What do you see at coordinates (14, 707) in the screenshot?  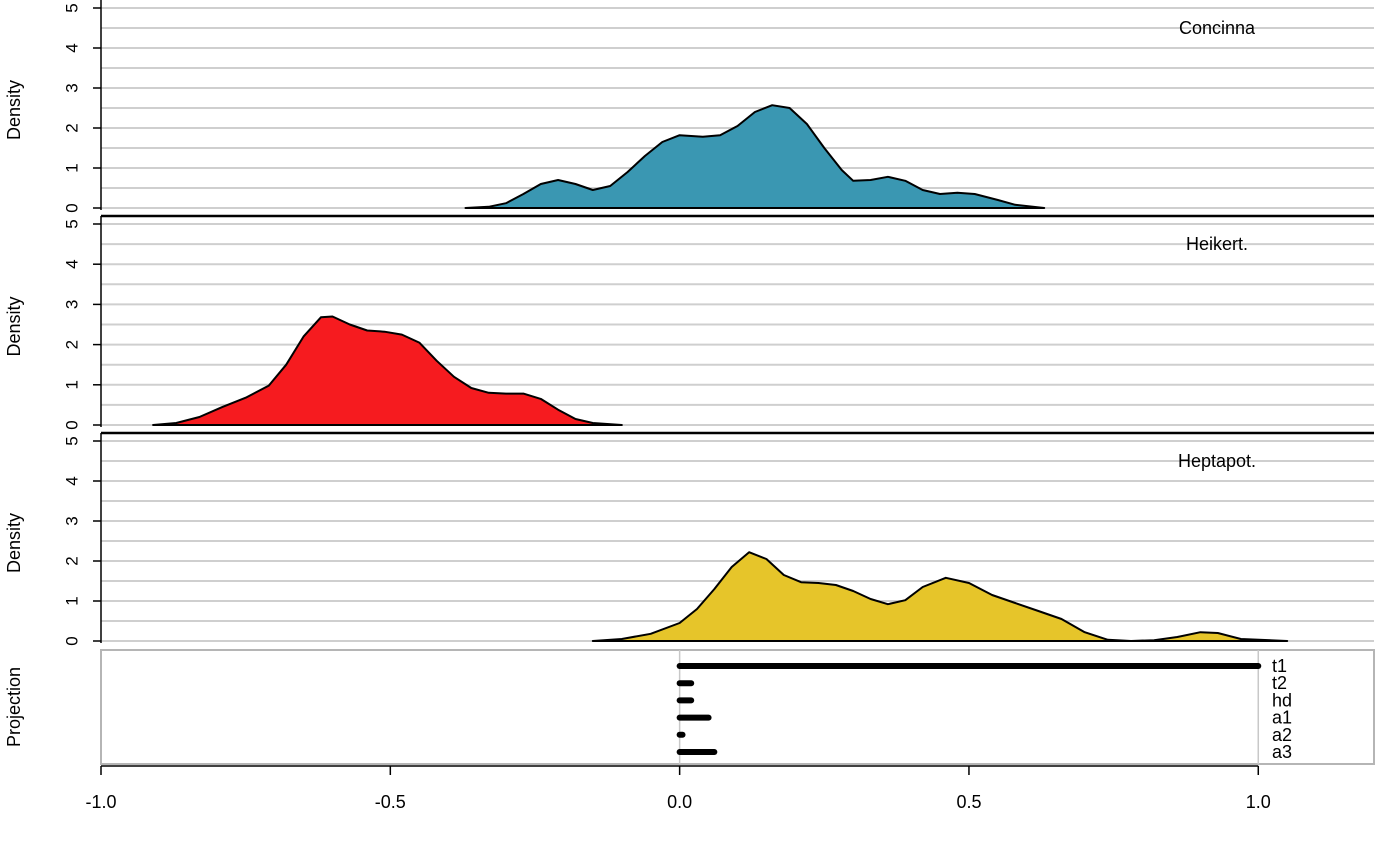 I see `projection-axis-label: Projection` at bounding box center [14, 707].